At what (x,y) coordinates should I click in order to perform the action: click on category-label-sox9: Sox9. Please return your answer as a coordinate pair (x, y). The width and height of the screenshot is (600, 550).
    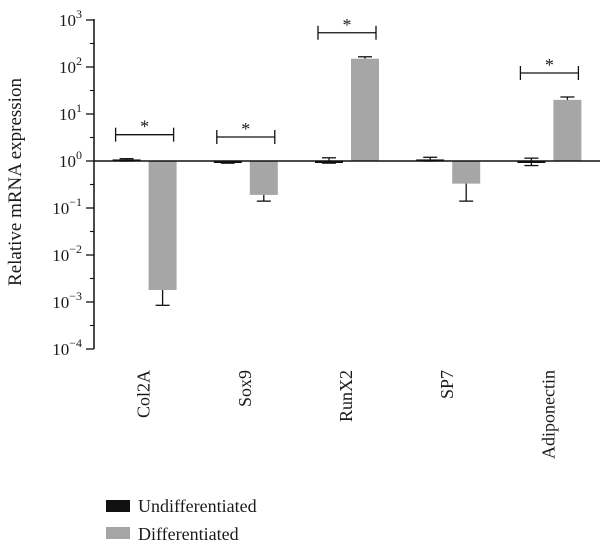
    Looking at the image, I should click on (245, 388).